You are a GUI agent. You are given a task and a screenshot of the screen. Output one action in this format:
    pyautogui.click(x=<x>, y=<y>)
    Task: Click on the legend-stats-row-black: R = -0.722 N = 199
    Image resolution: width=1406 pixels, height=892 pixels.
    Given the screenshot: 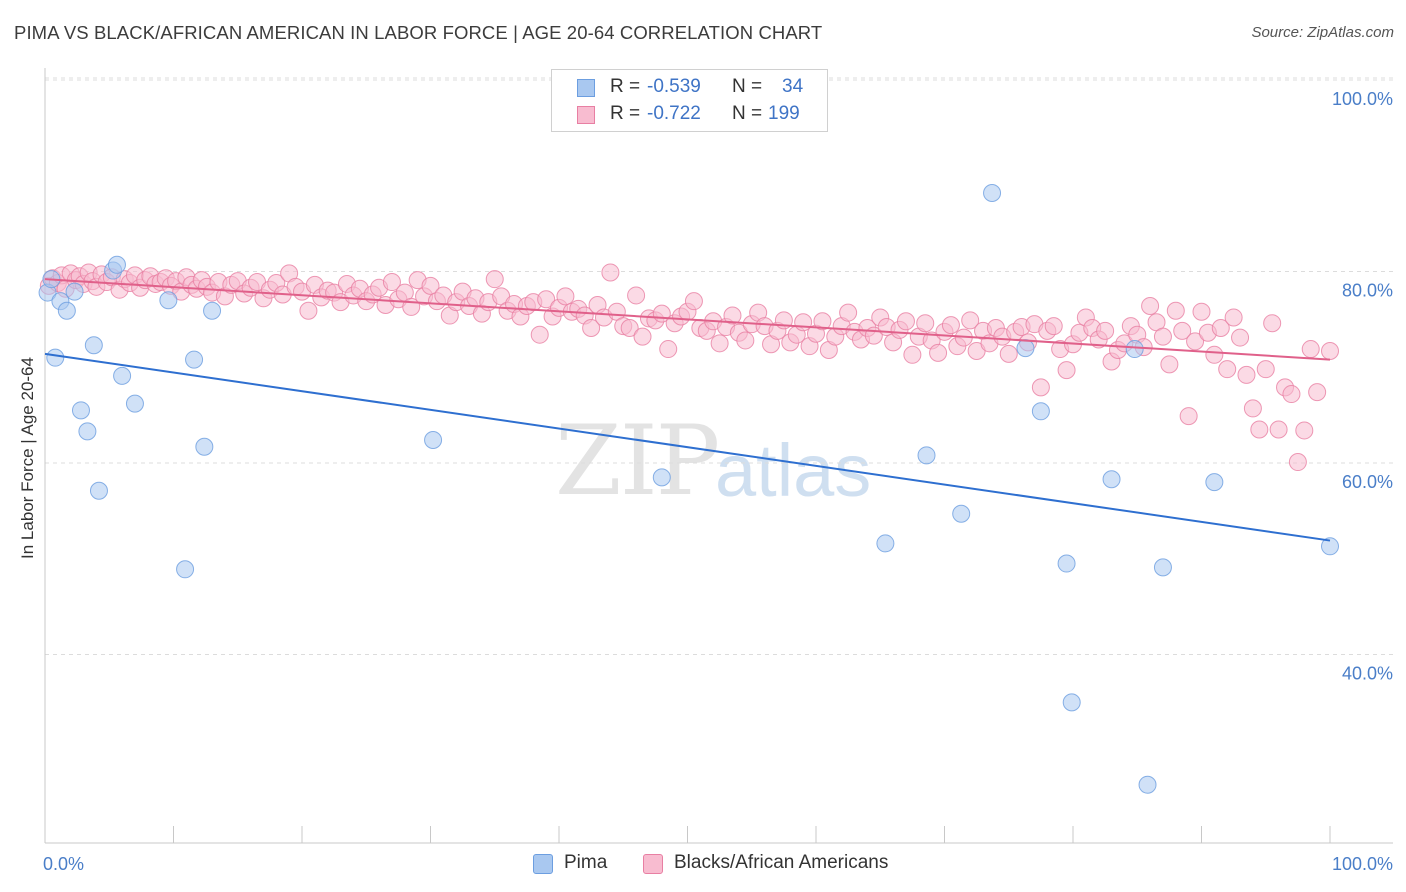 What is the action you would take?
    pyautogui.click(x=689, y=116)
    